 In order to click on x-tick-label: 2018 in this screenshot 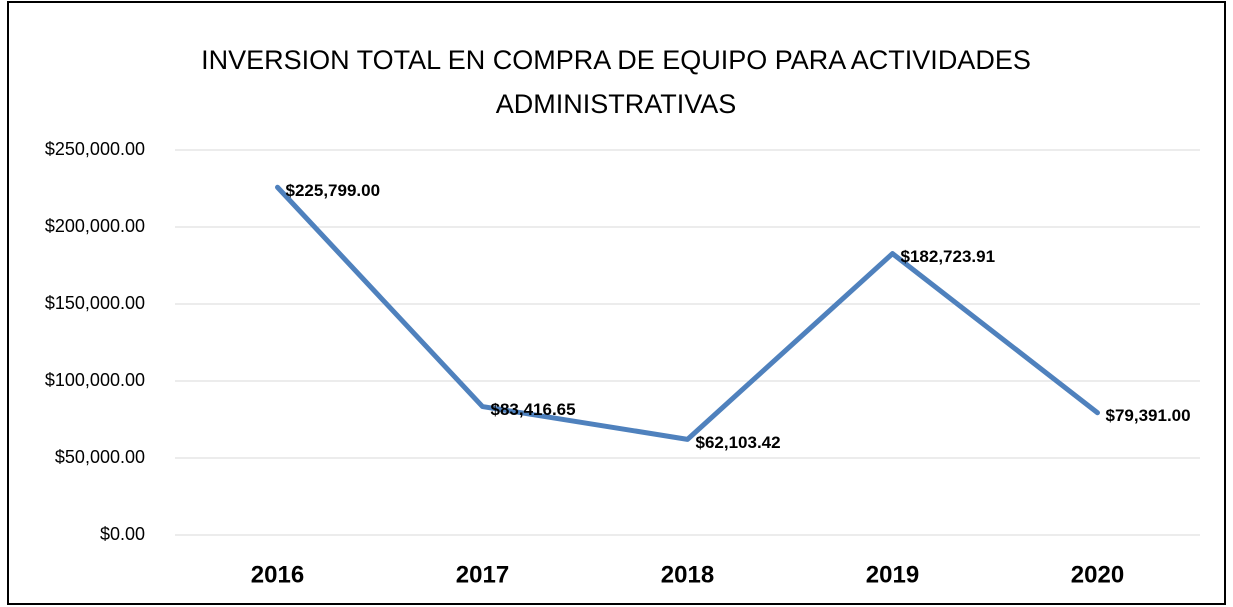, I will do `click(687, 574)`.